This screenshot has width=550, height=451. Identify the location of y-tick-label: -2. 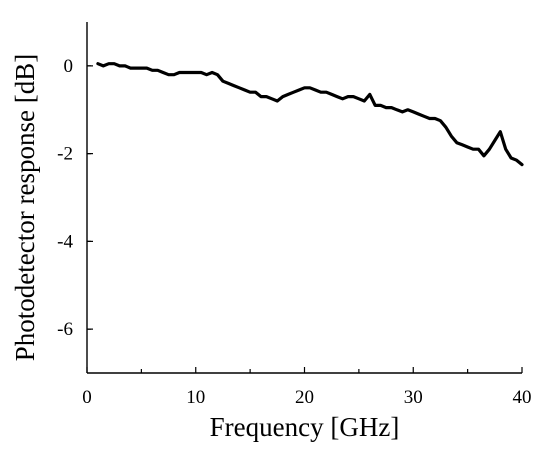
(65, 154).